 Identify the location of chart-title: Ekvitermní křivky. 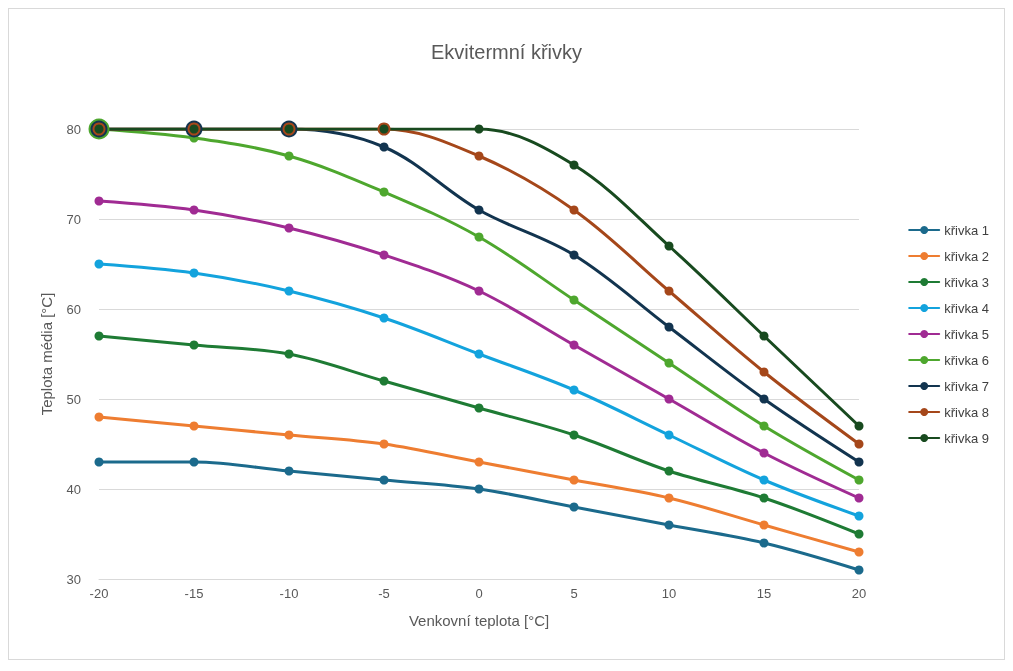
(506, 52).